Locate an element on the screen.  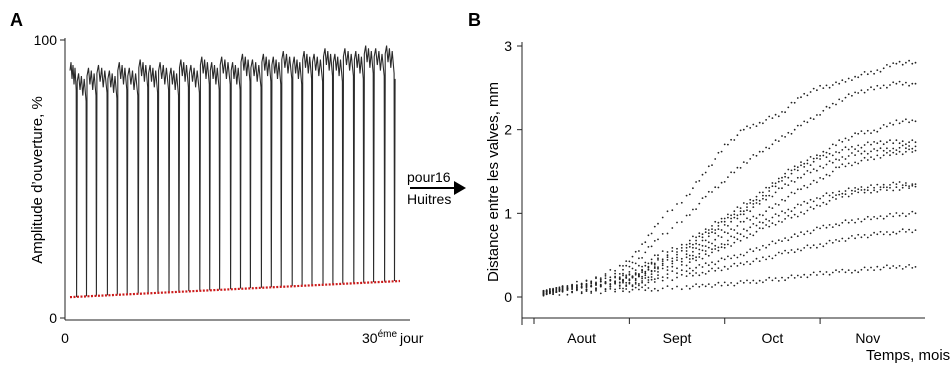
panel-a-xtick-unit: jour is located at coordinates (411, 338).